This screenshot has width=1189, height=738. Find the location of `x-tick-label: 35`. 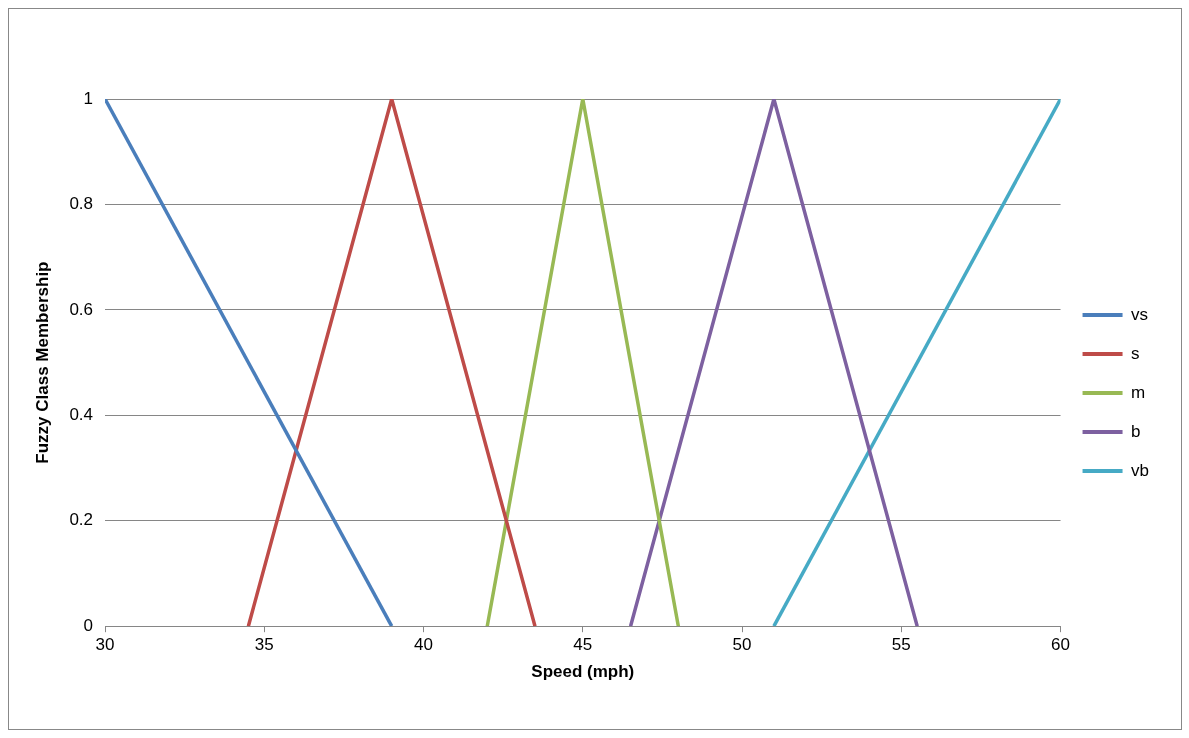

x-tick-label: 35 is located at coordinates (264, 645).